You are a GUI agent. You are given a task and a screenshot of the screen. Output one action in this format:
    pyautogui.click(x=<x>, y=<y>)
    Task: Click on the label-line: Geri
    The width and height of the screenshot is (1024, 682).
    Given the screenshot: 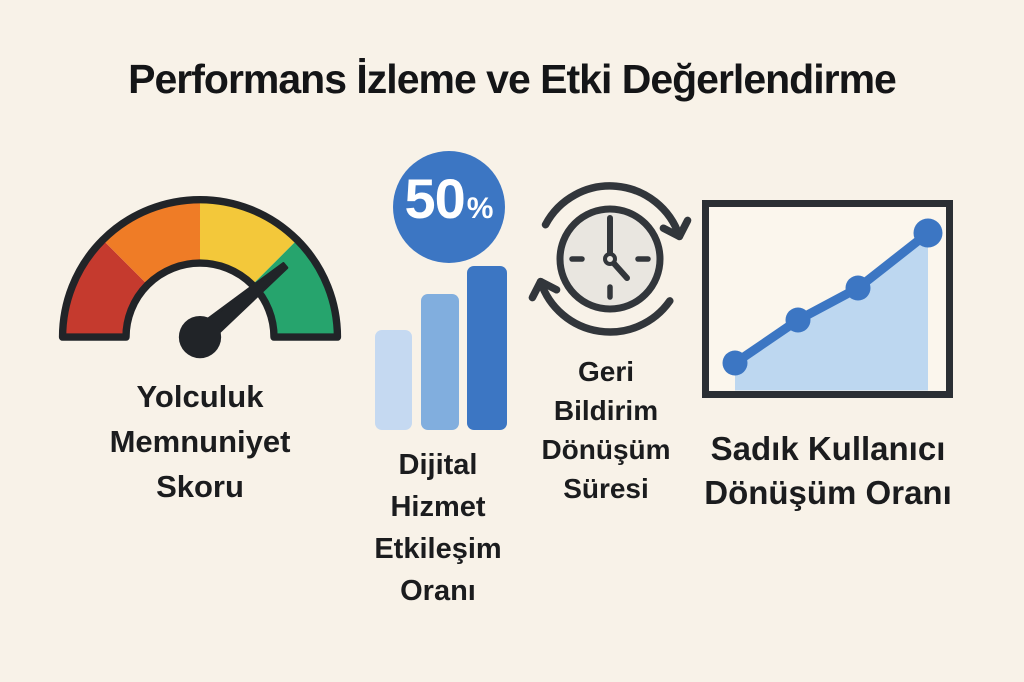 What is the action you would take?
    pyautogui.click(x=606, y=371)
    